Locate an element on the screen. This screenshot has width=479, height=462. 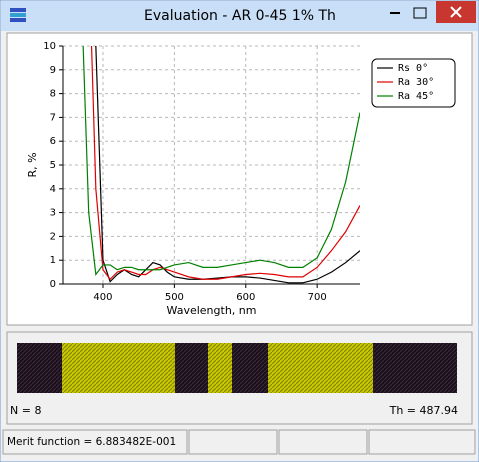
legend-label: Rs 0° is located at coordinates (413, 68).